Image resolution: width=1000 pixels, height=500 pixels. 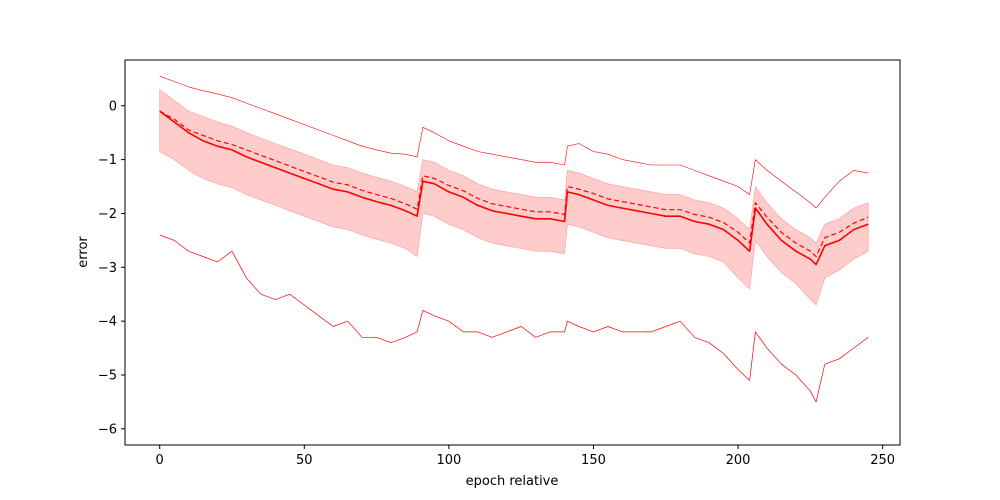 I want to click on x-axis-label: epoch relative, so click(x=512, y=481).